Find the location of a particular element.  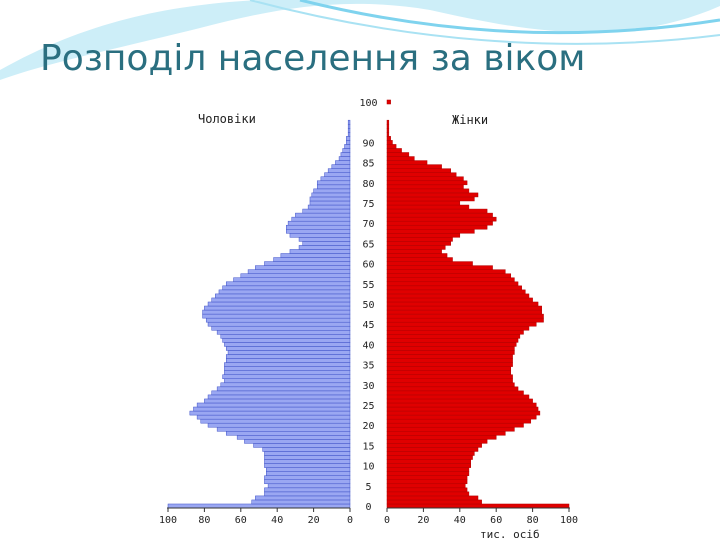

age-tick-label: 25 is located at coordinates (368, 406).